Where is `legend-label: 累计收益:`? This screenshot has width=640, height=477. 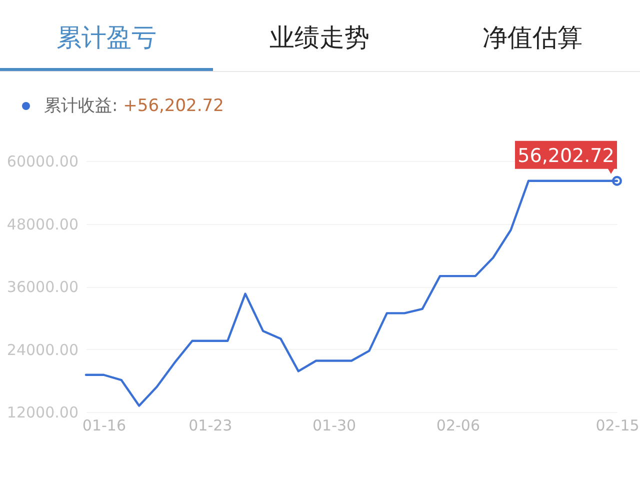 legend-label: 累计收益: is located at coordinates (81, 106).